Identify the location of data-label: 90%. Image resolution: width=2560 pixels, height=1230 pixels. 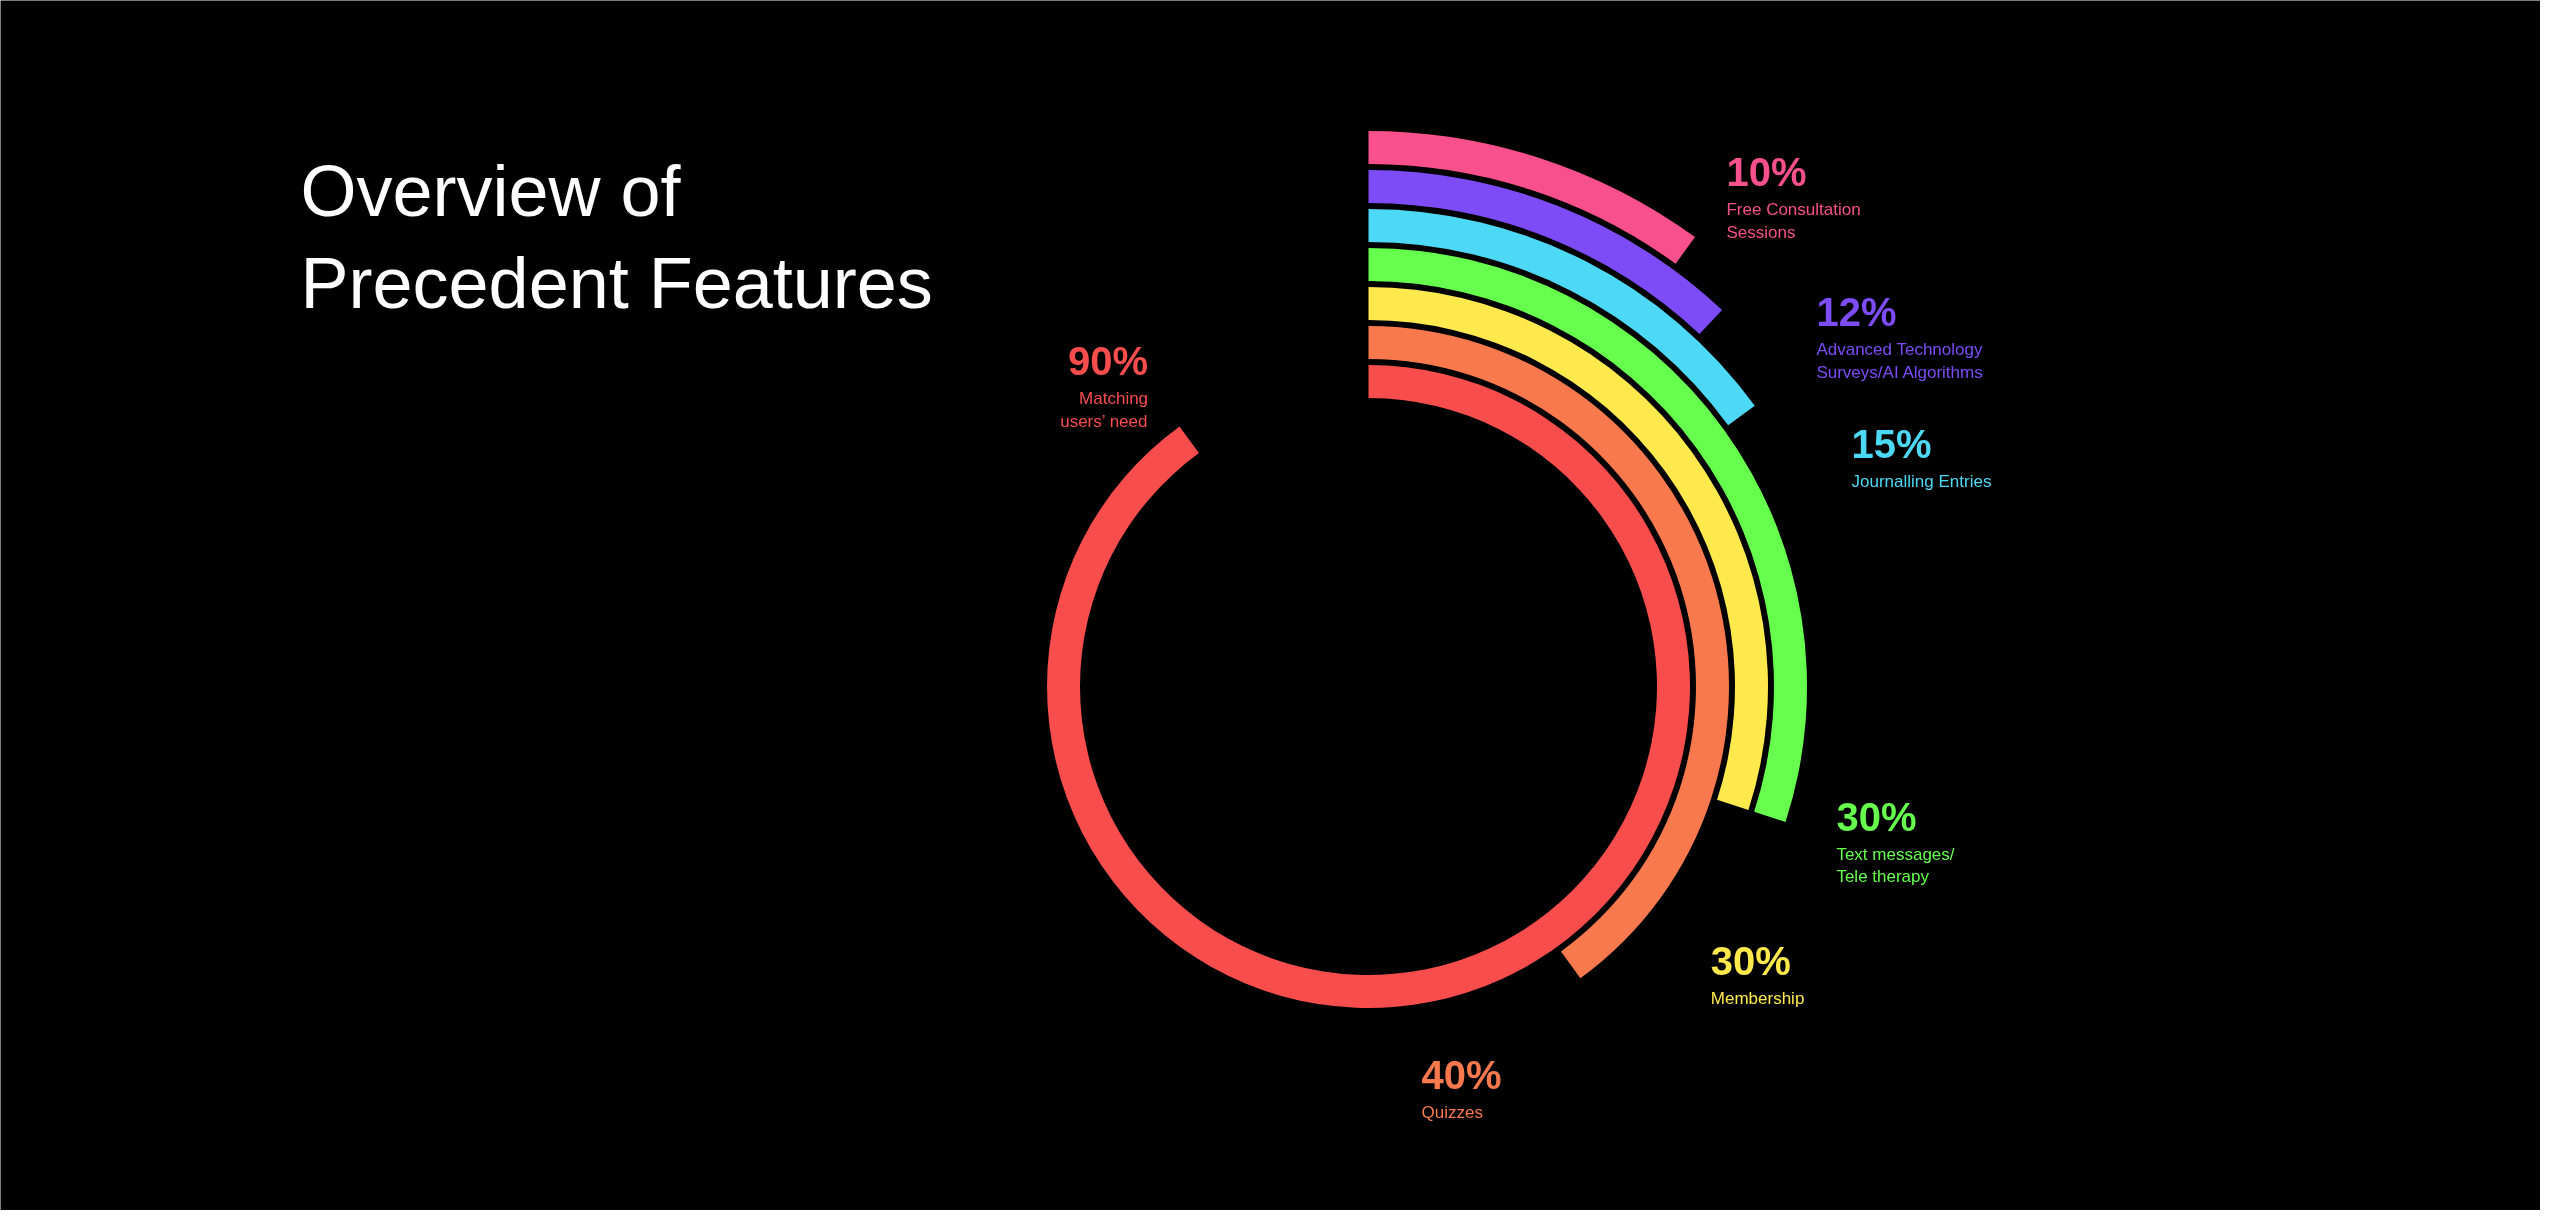
(1108, 361).